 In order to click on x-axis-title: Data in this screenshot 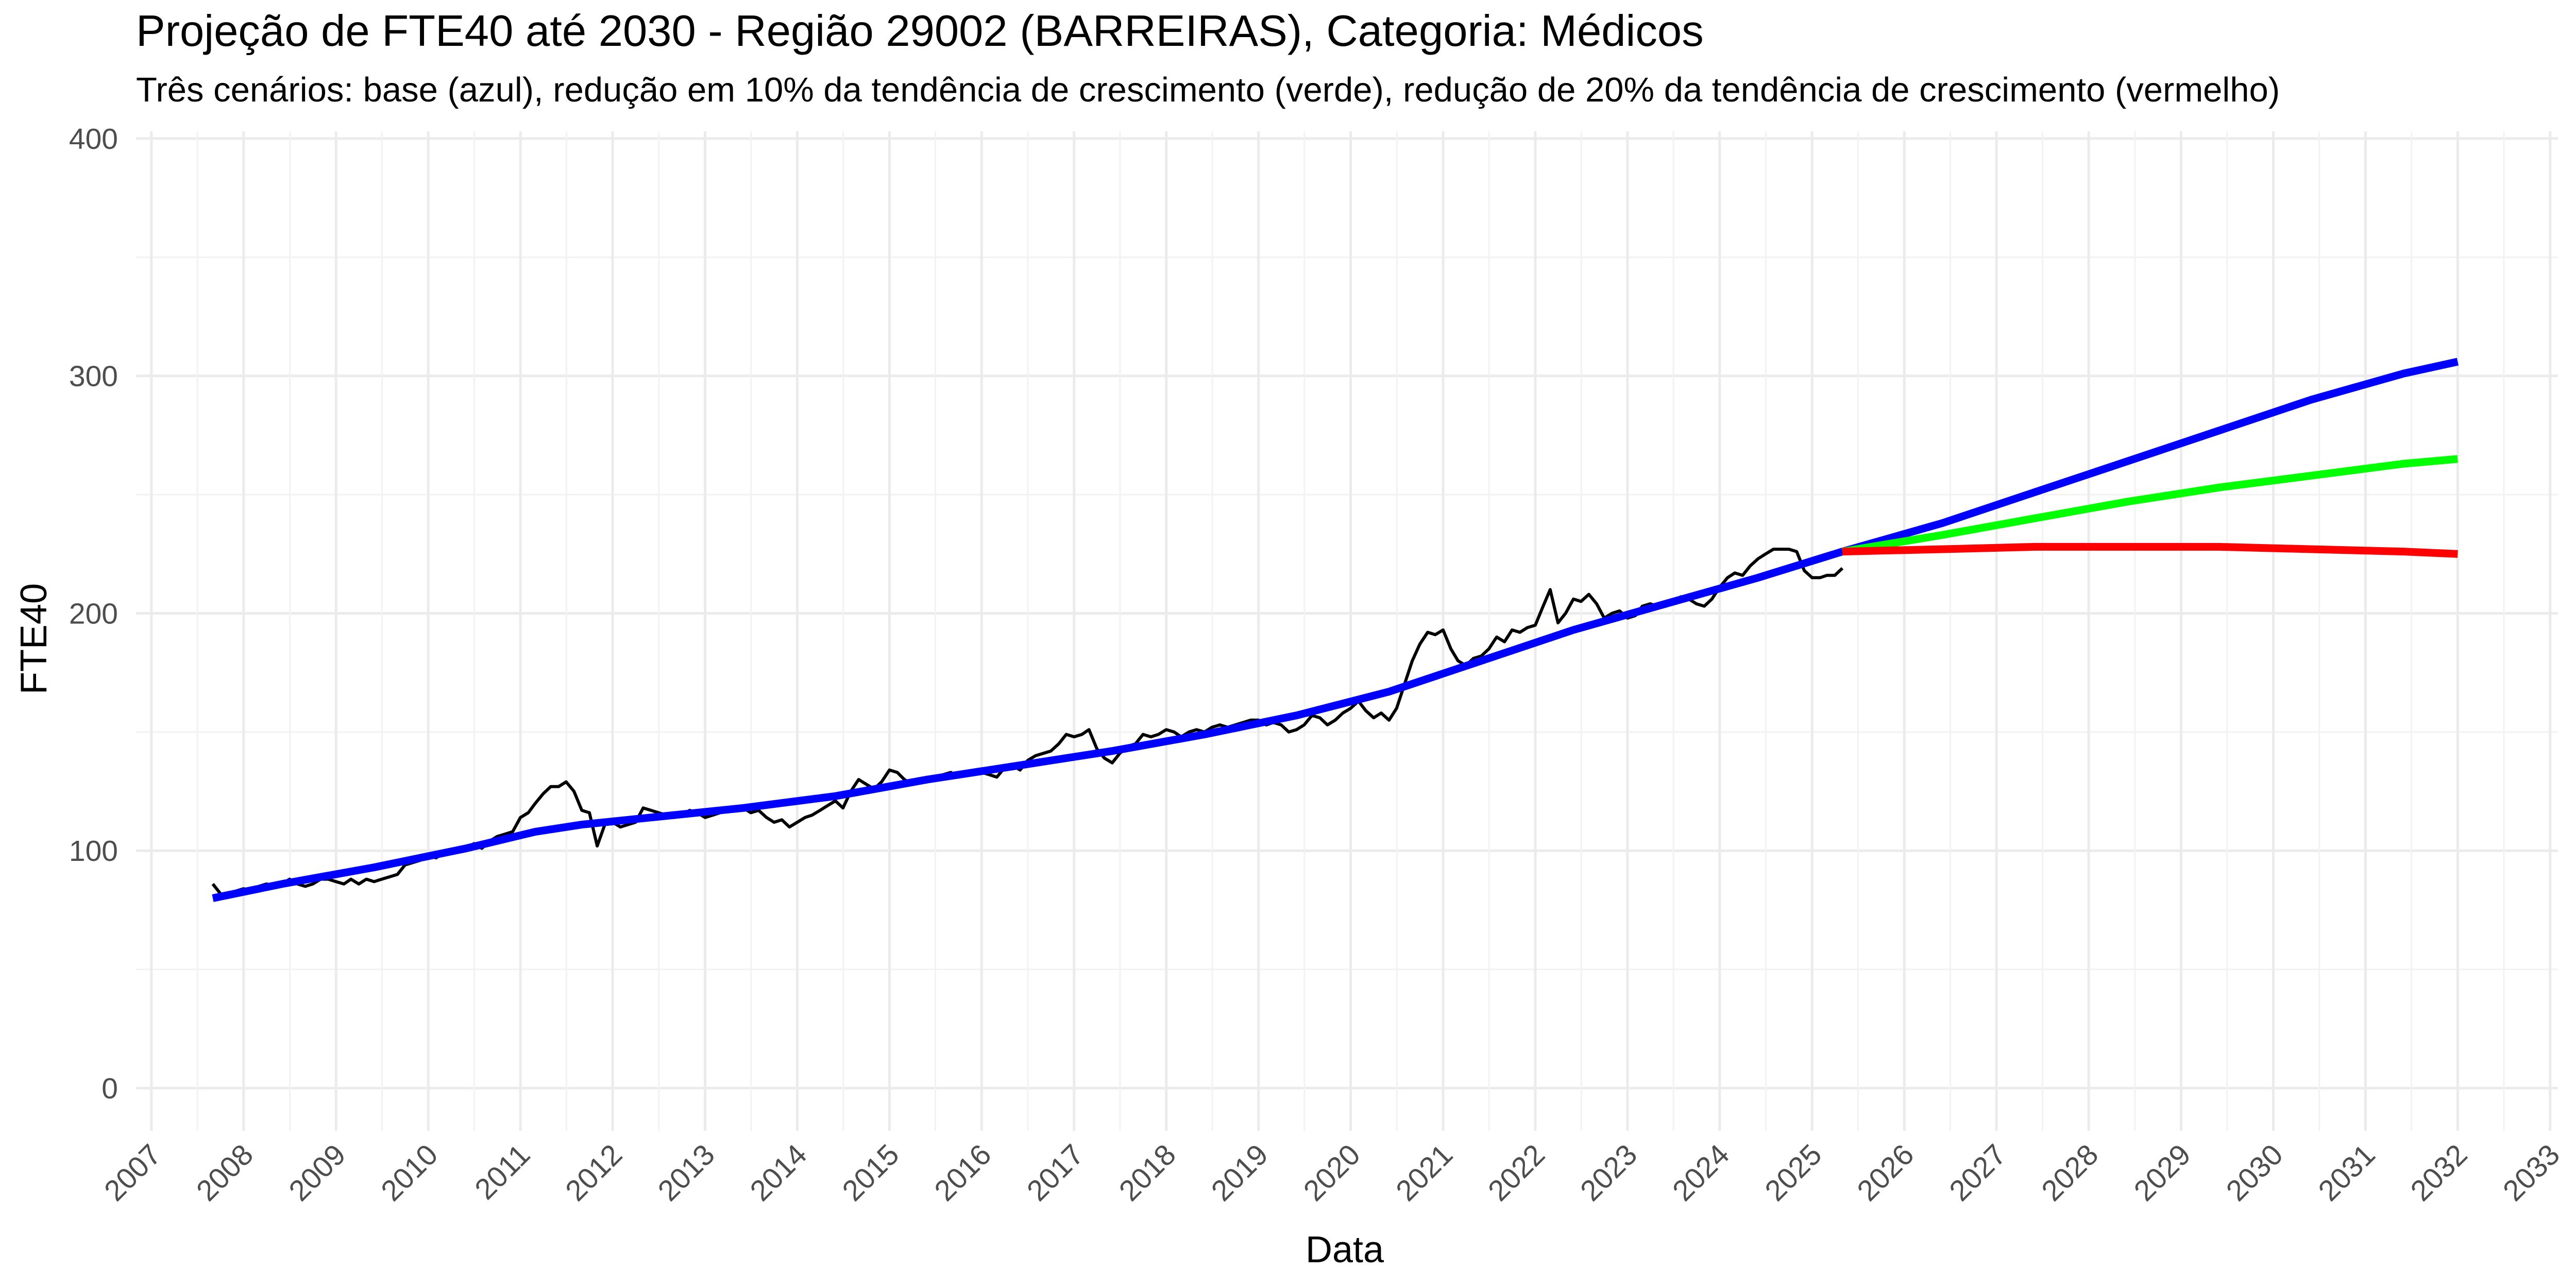, I will do `click(1345, 1249)`.